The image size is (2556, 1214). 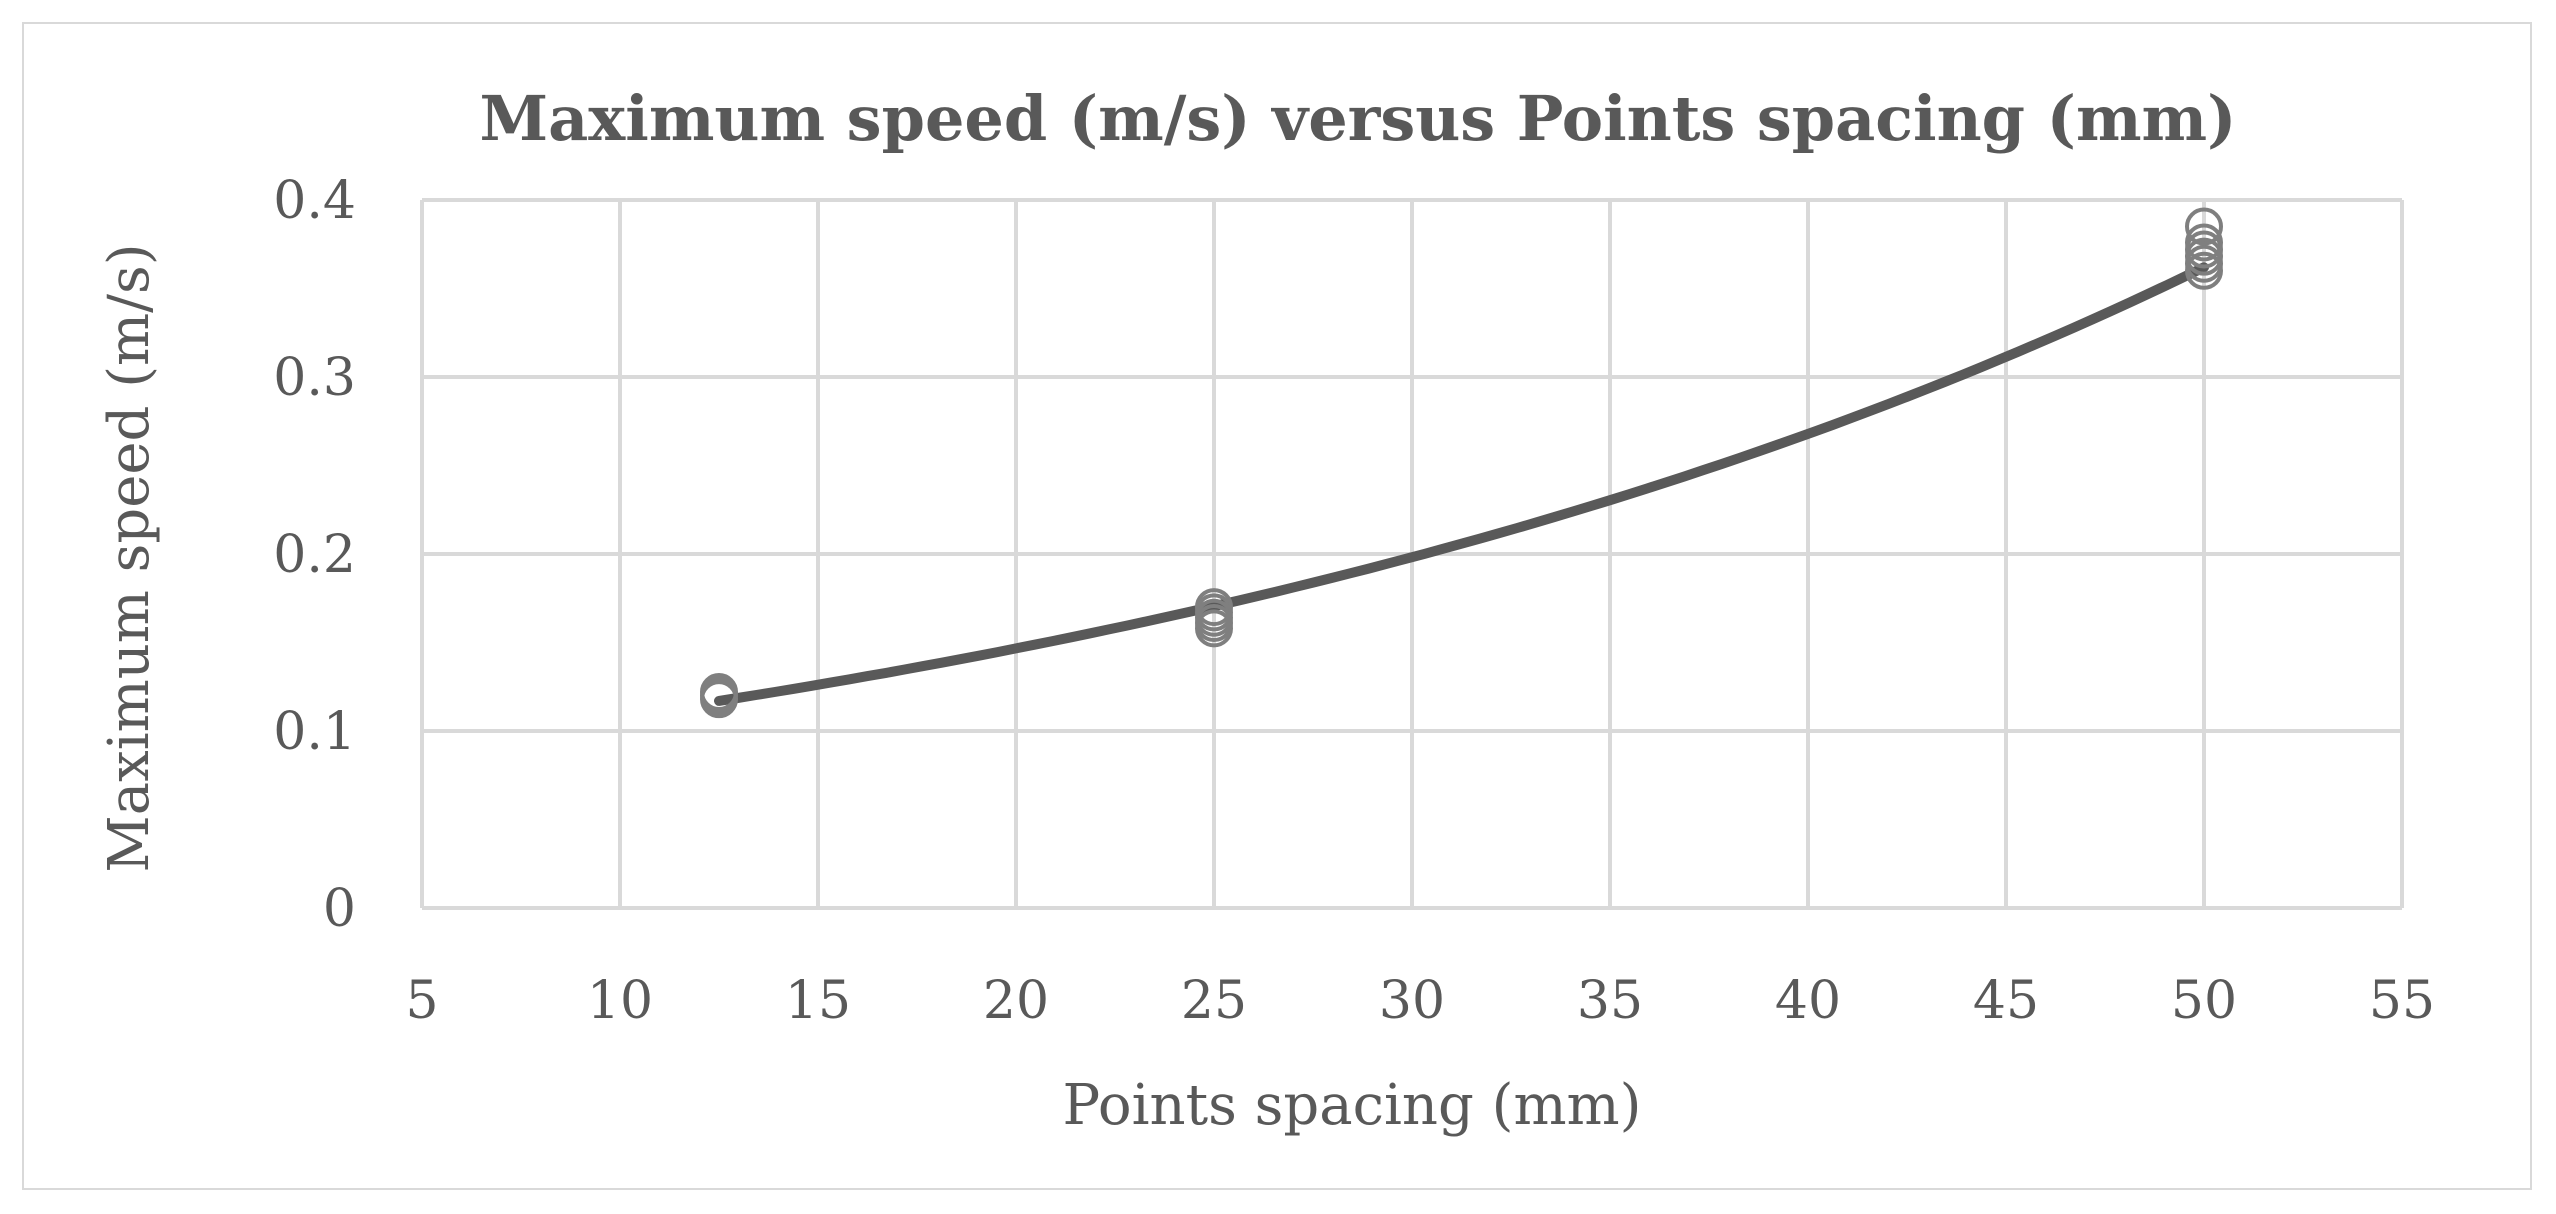 What do you see at coordinates (314, 201) in the screenshot?
I see `y-tick-label: 0.4` at bounding box center [314, 201].